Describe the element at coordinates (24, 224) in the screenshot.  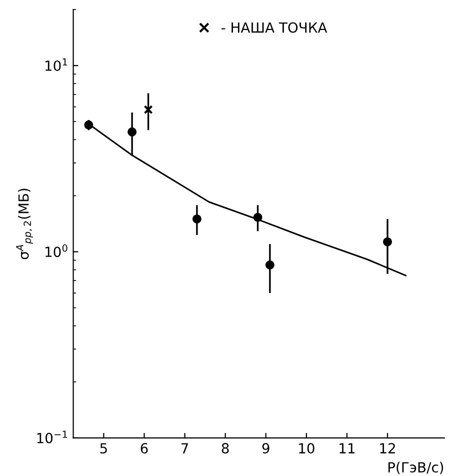
I see `y-axis-title: σ$^{A}$$_{pp,2}$(МБ)` at that location.